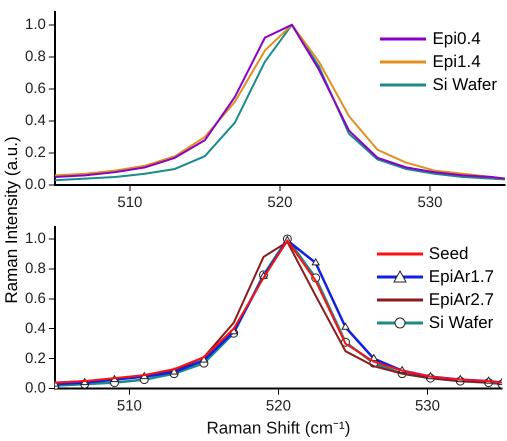 This screenshot has height=441, width=507. I want to click on legend-label: EpiAr1.7, so click(461, 276).